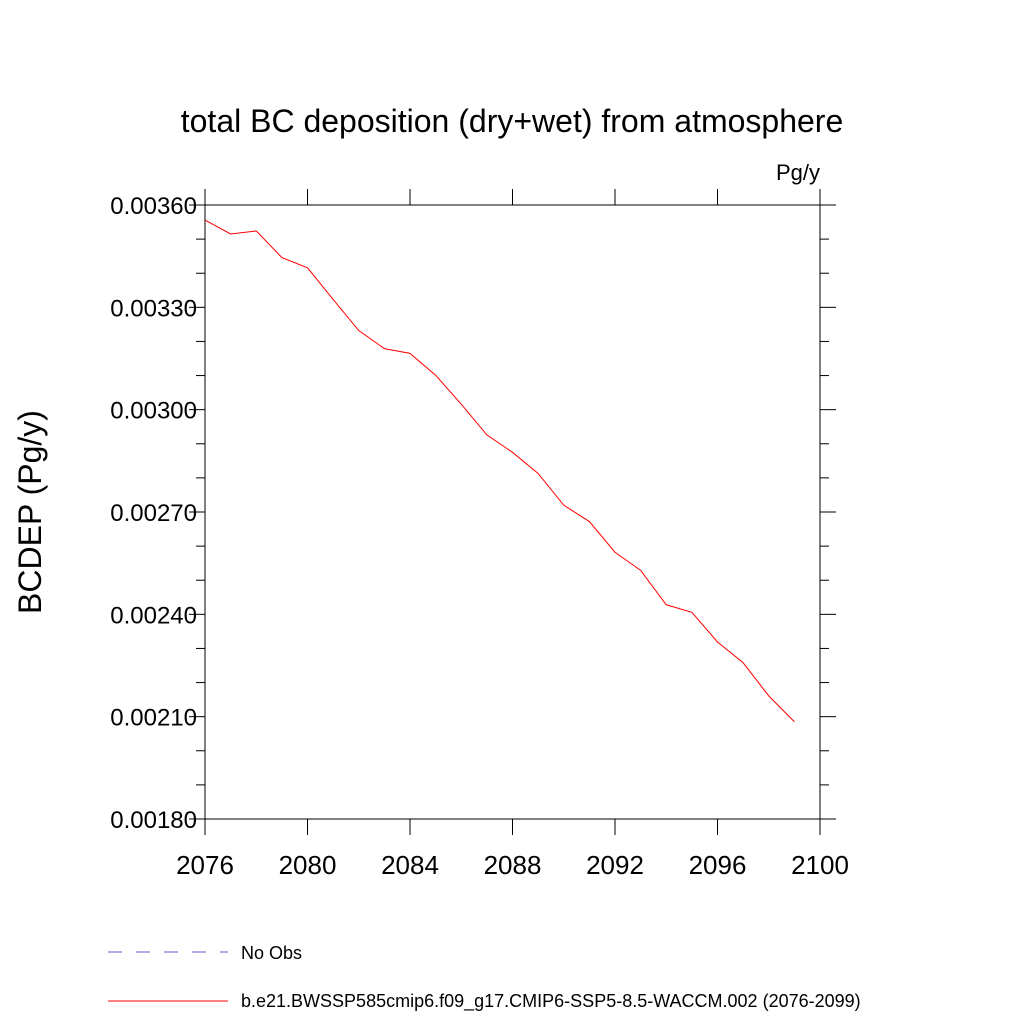 This screenshot has height=1024, width=1024. What do you see at coordinates (153, 718) in the screenshot?
I see `y-tick-label: 0.00210` at bounding box center [153, 718].